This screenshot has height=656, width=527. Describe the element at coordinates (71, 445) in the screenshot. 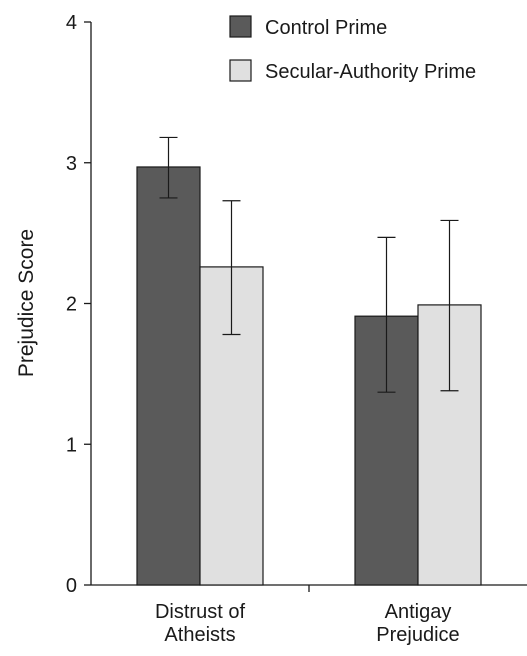

I see `y-tick-label: 1` at that location.